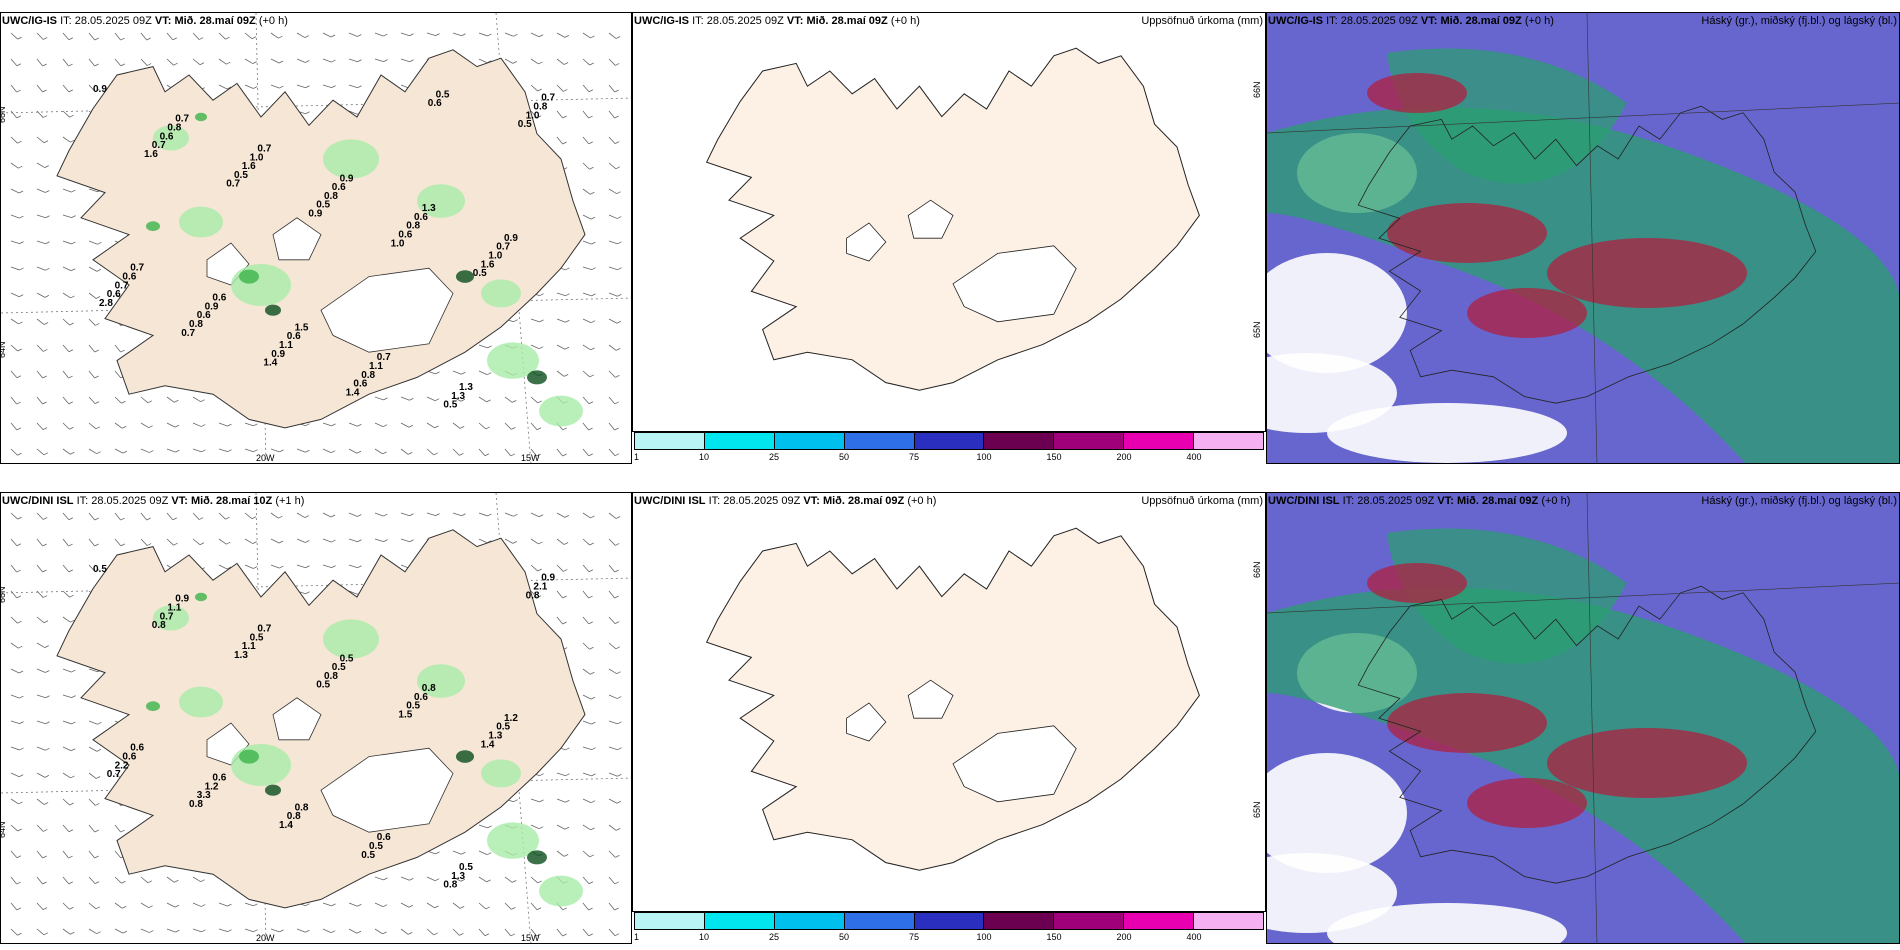 Image resolution: width=1900 pixels, height=950 pixels. I want to click on precip-value-label: 1.0, so click(257, 157).